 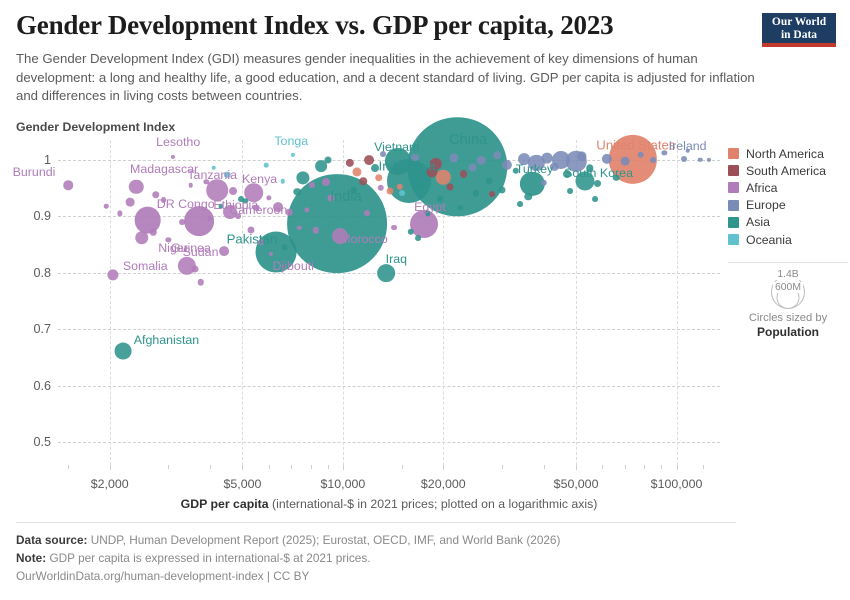 What do you see at coordinates (423, 224) in the screenshot?
I see `data-point-egypt` at bounding box center [423, 224].